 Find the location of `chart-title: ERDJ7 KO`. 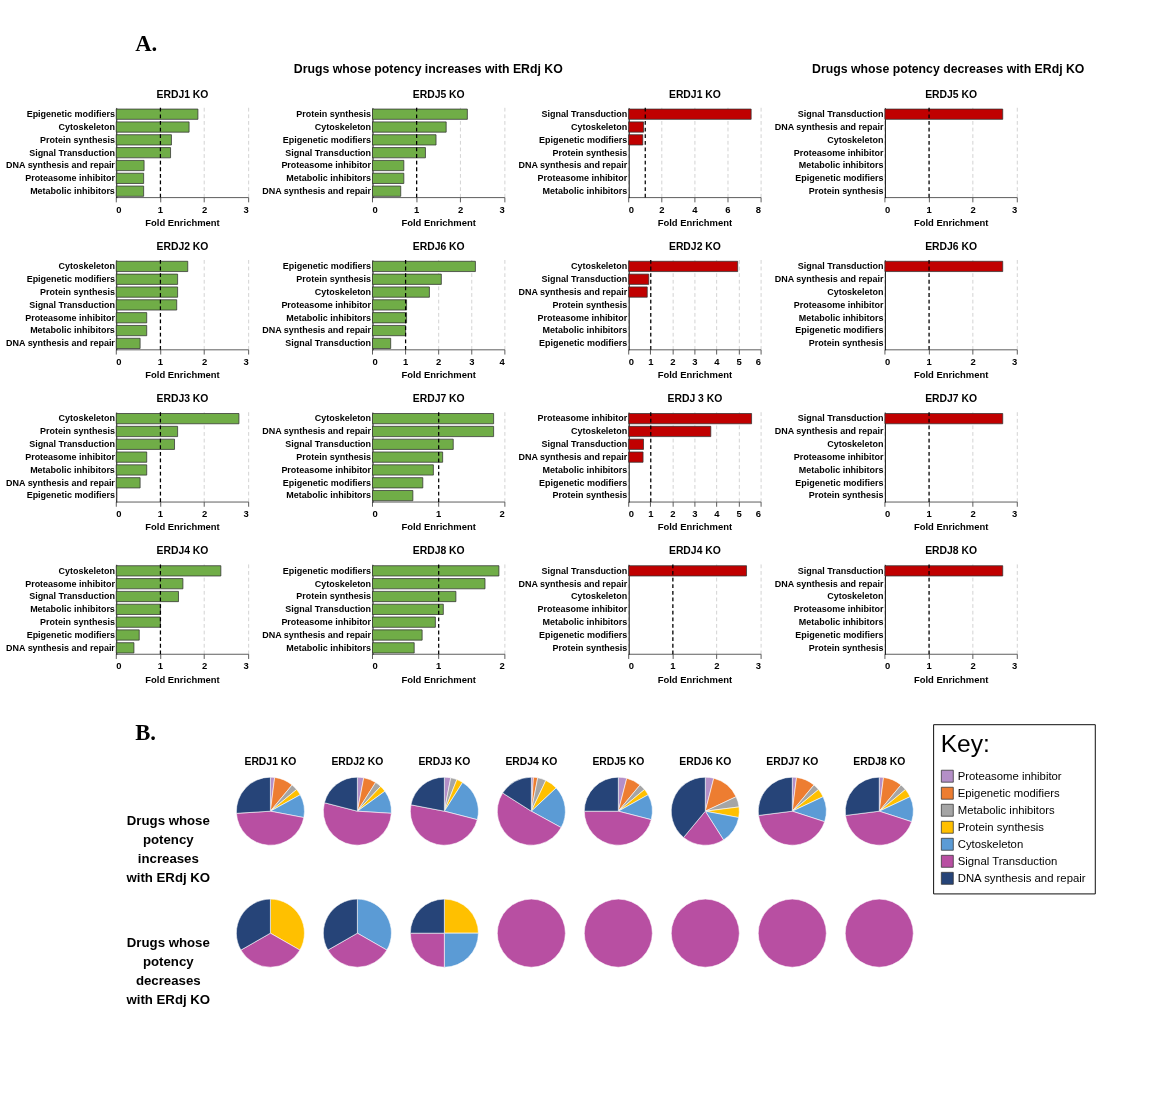

chart-title: ERDJ7 KO is located at coordinates (951, 399).